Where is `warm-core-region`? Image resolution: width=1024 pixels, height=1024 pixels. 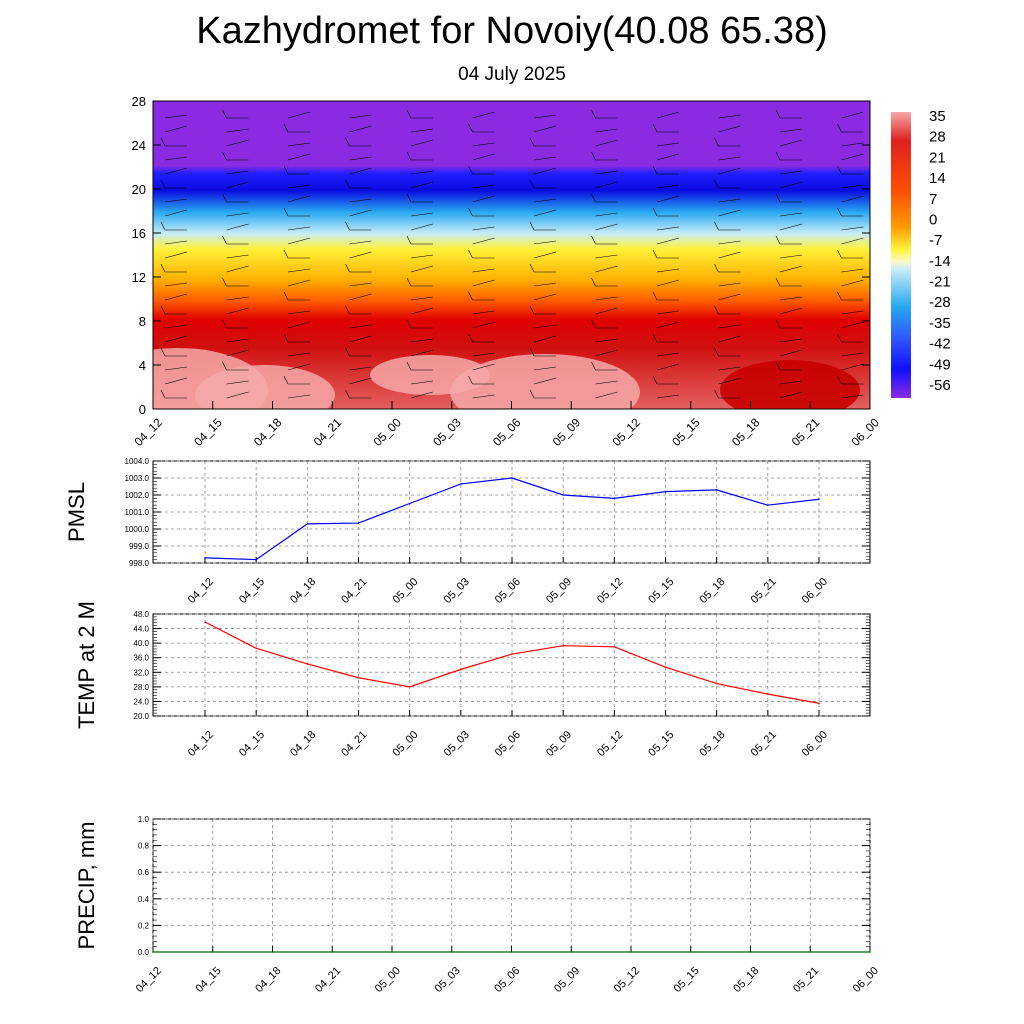
warm-core-region is located at coordinates (545, 381).